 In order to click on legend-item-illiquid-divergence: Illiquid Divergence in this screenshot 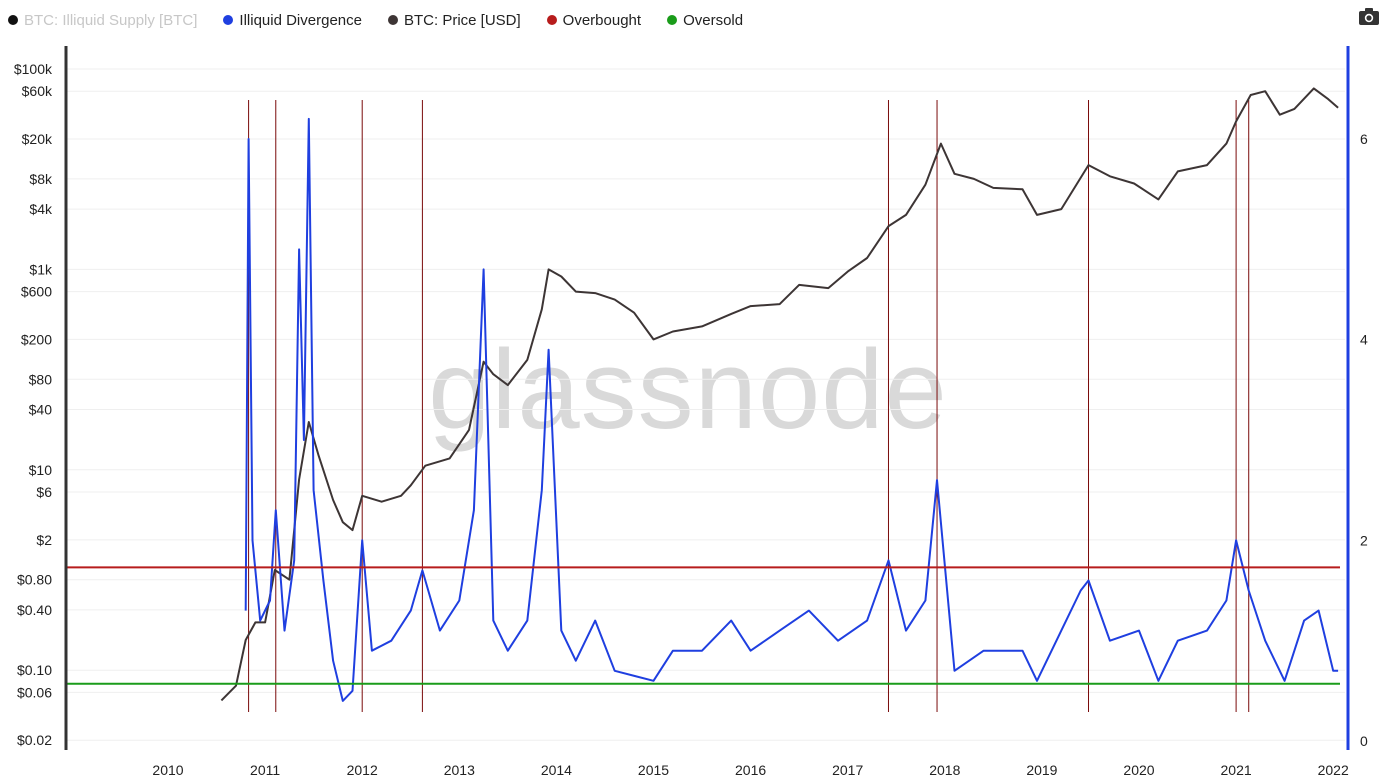, I will do `click(292, 20)`.